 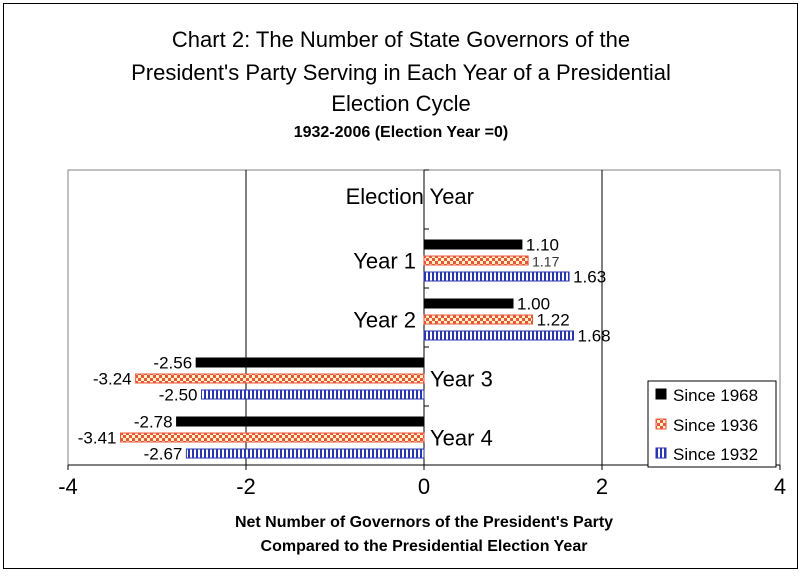 What do you see at coordinates (68, 486) in the screenshot?
I see `x-tick-label: -4` at bounding box center [68, 486].